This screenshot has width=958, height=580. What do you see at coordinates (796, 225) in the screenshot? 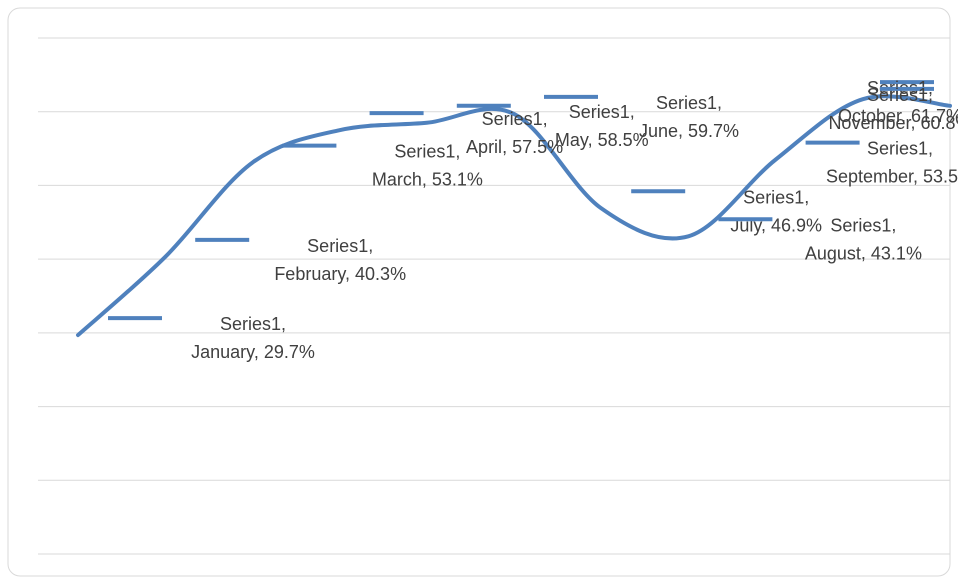
I see `label-value: 46.9%` at bounding box center [796, 225].